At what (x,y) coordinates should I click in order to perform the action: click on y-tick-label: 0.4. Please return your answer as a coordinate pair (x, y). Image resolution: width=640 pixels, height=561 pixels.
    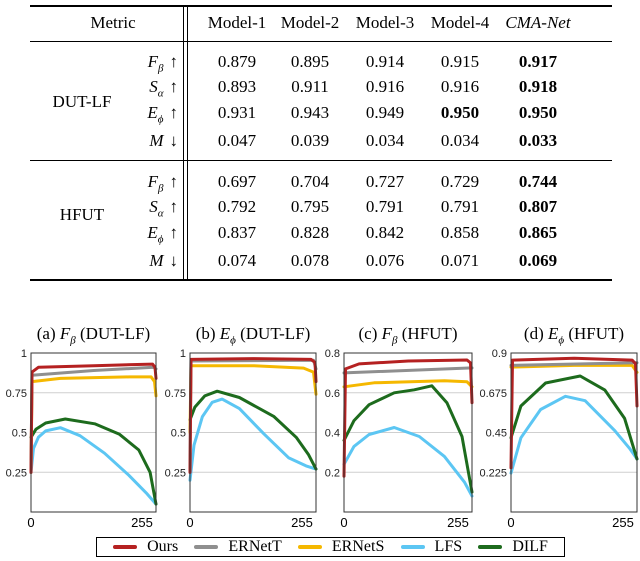
    Looking at the image, I should click on (332, 434).